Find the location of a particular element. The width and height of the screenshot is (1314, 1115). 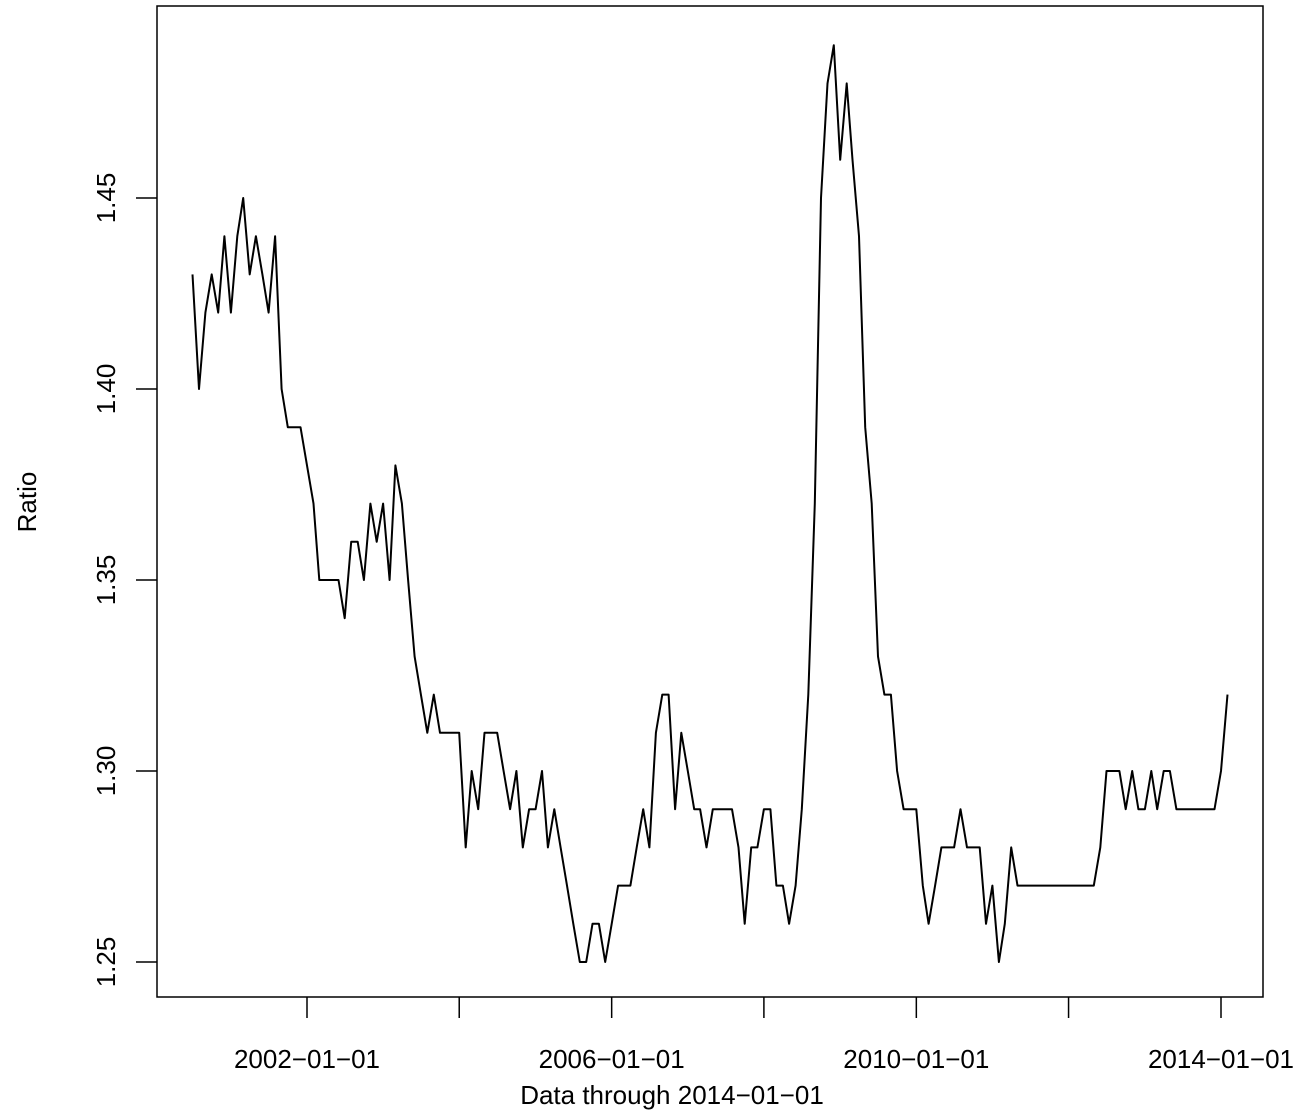

x-tick-label: 2014−01−01 is located at coordinates (1221, 1059).